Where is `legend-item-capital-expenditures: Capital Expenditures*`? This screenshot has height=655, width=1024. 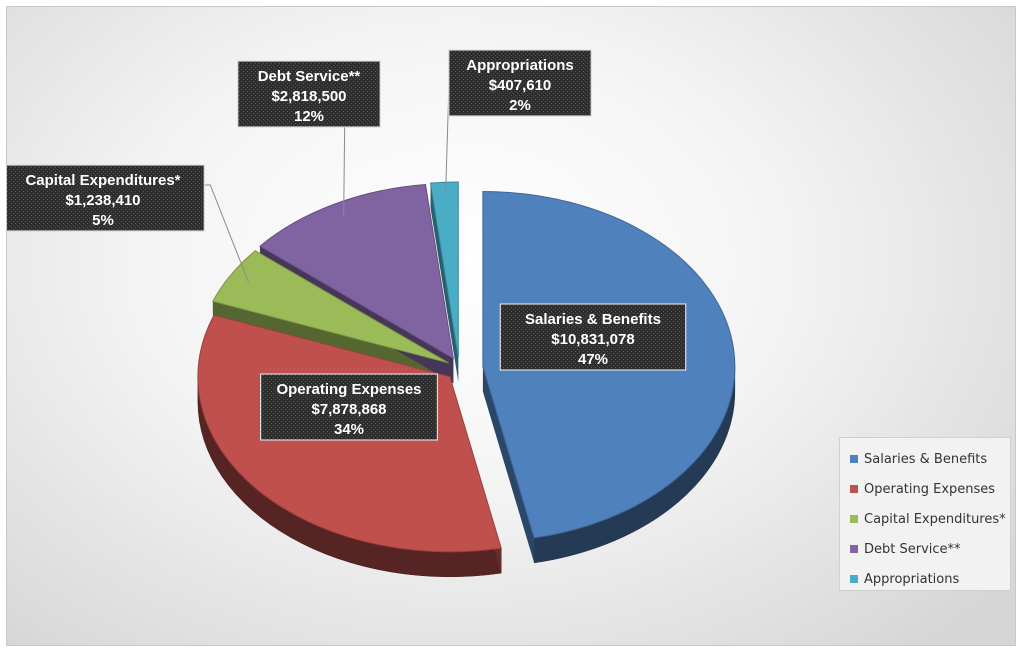
legend-item-capital-expenditures: Capital Expenditures* is located at coordinates (930, 519).